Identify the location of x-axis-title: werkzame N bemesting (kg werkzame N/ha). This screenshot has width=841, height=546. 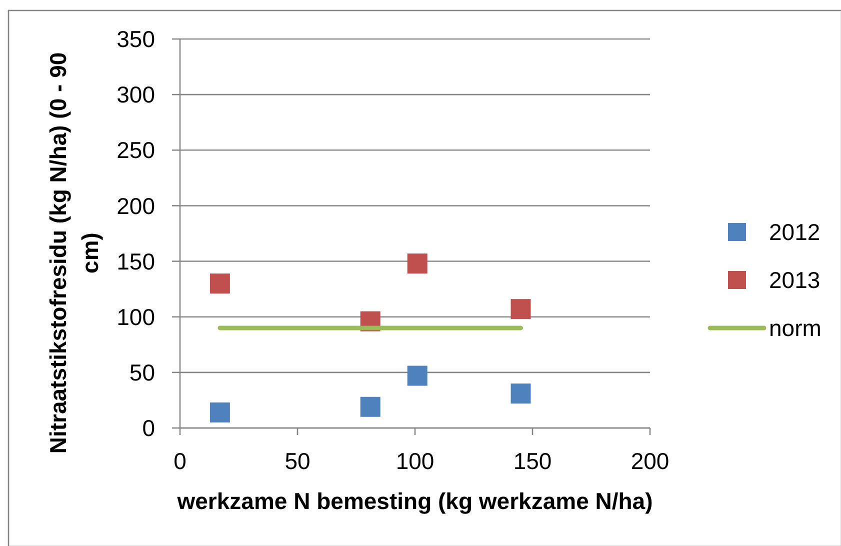
(414, 501).